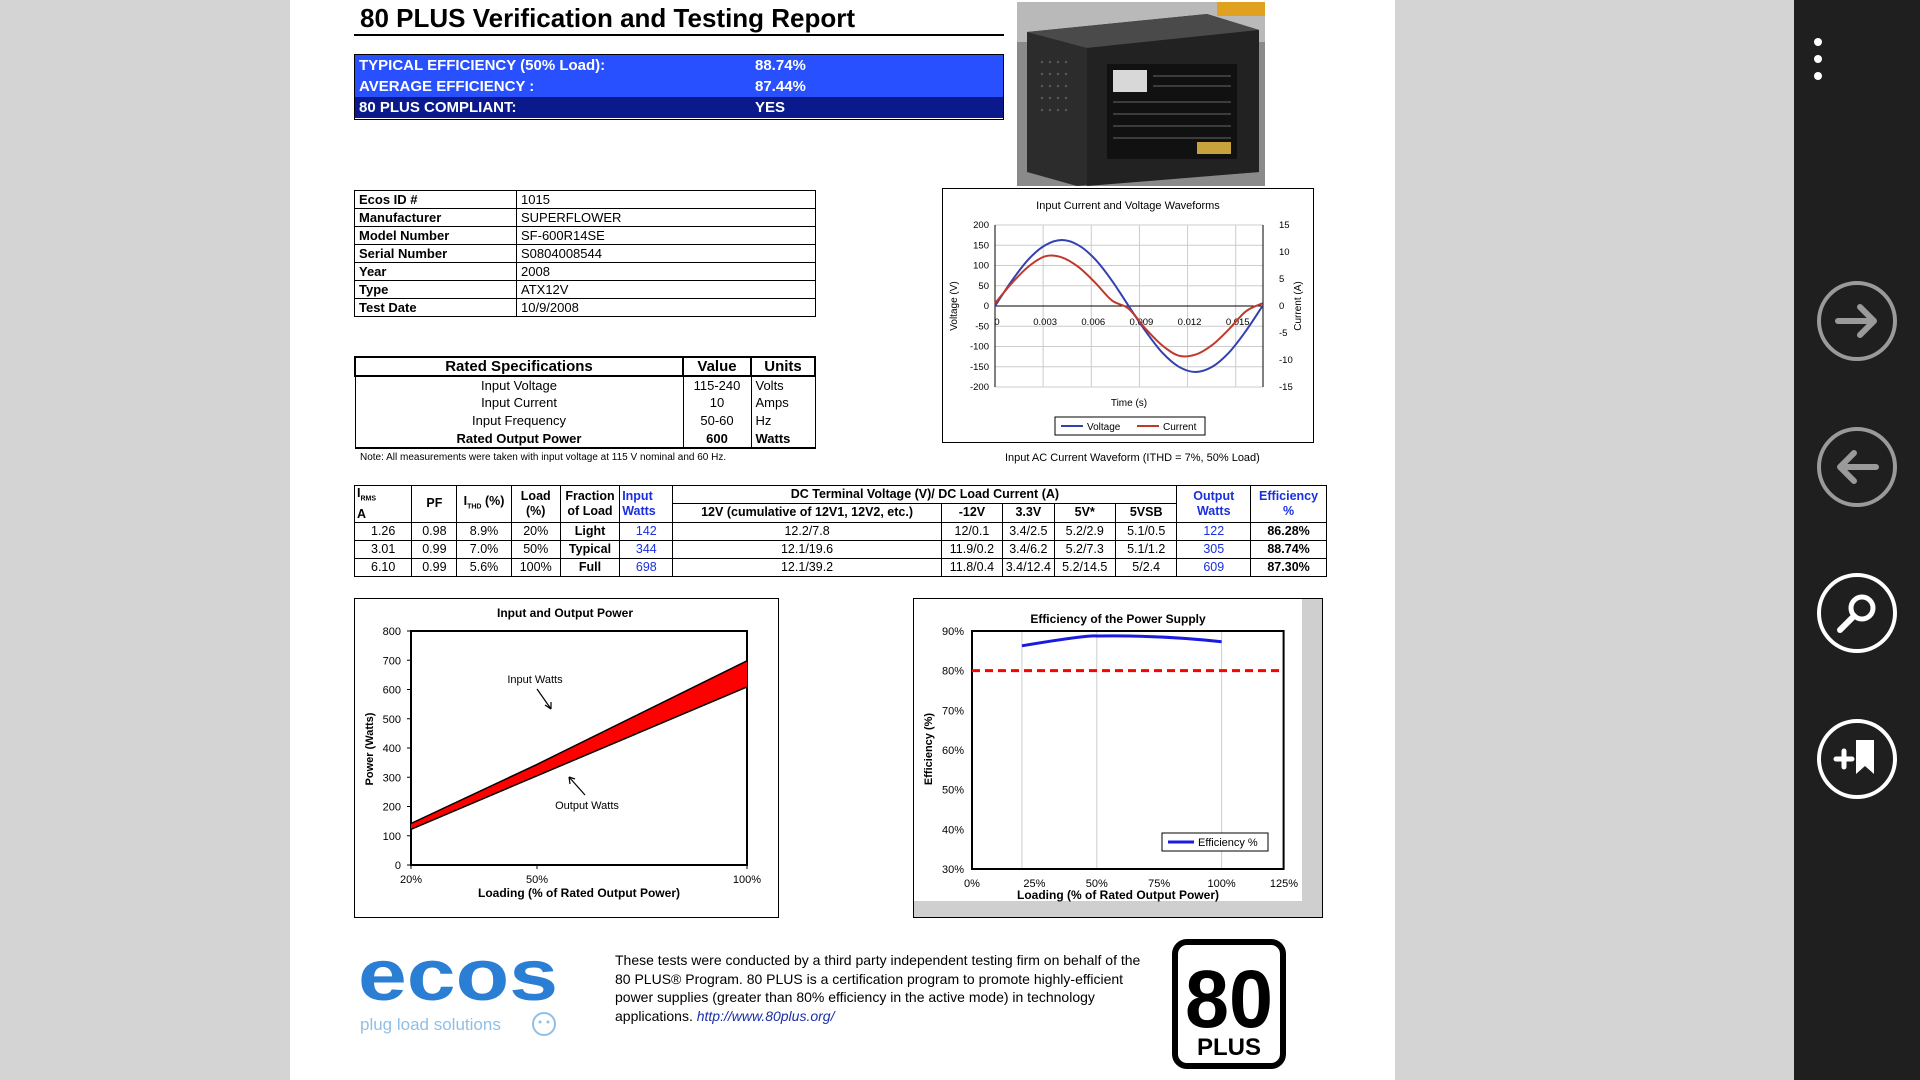  Describe the element at coordinates (1028, 513) in the screenshot. I see `column-header-3v3: 3.3V` at that location.